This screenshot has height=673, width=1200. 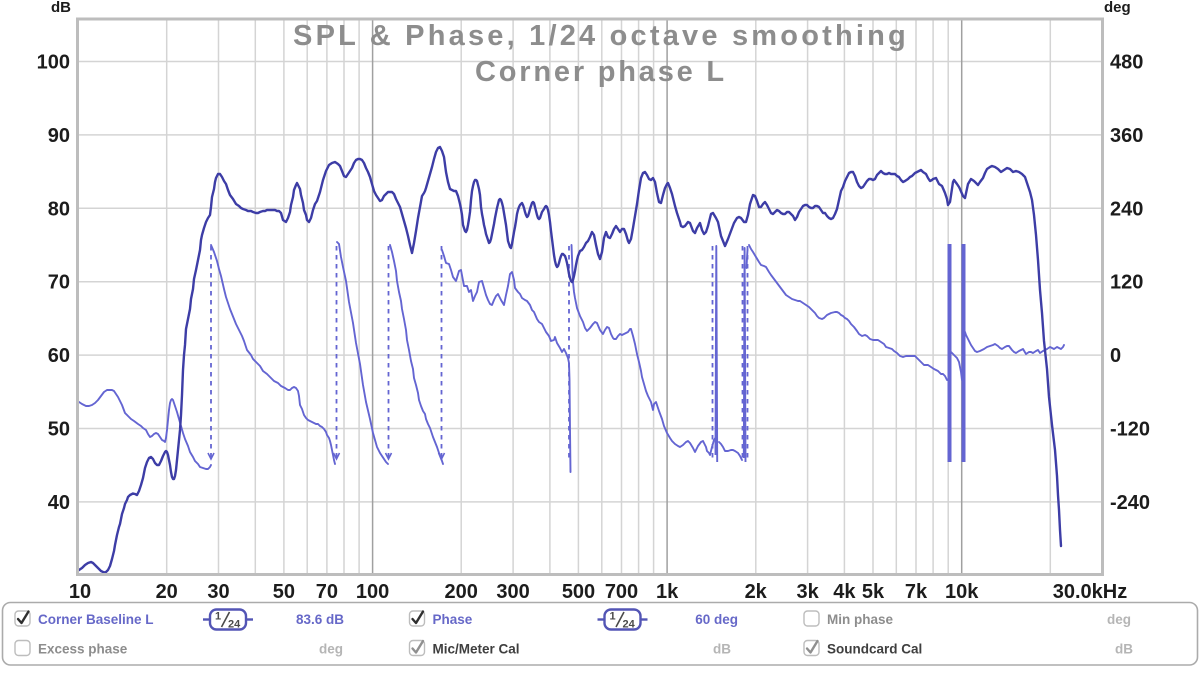 I want to click on svg-text: 120, so click(x=1126, y=283).